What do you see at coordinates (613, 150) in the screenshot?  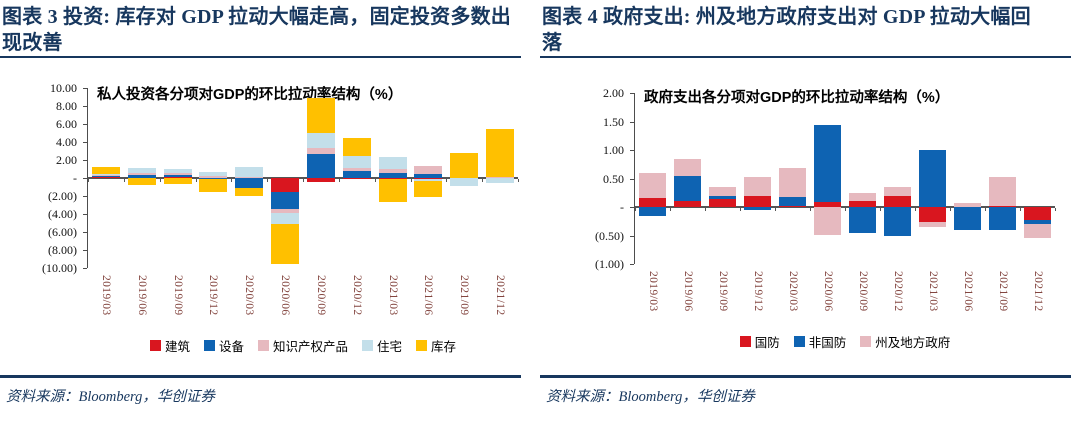 I see `y-axis-label: 1.00` at bounding box center [613, 150].